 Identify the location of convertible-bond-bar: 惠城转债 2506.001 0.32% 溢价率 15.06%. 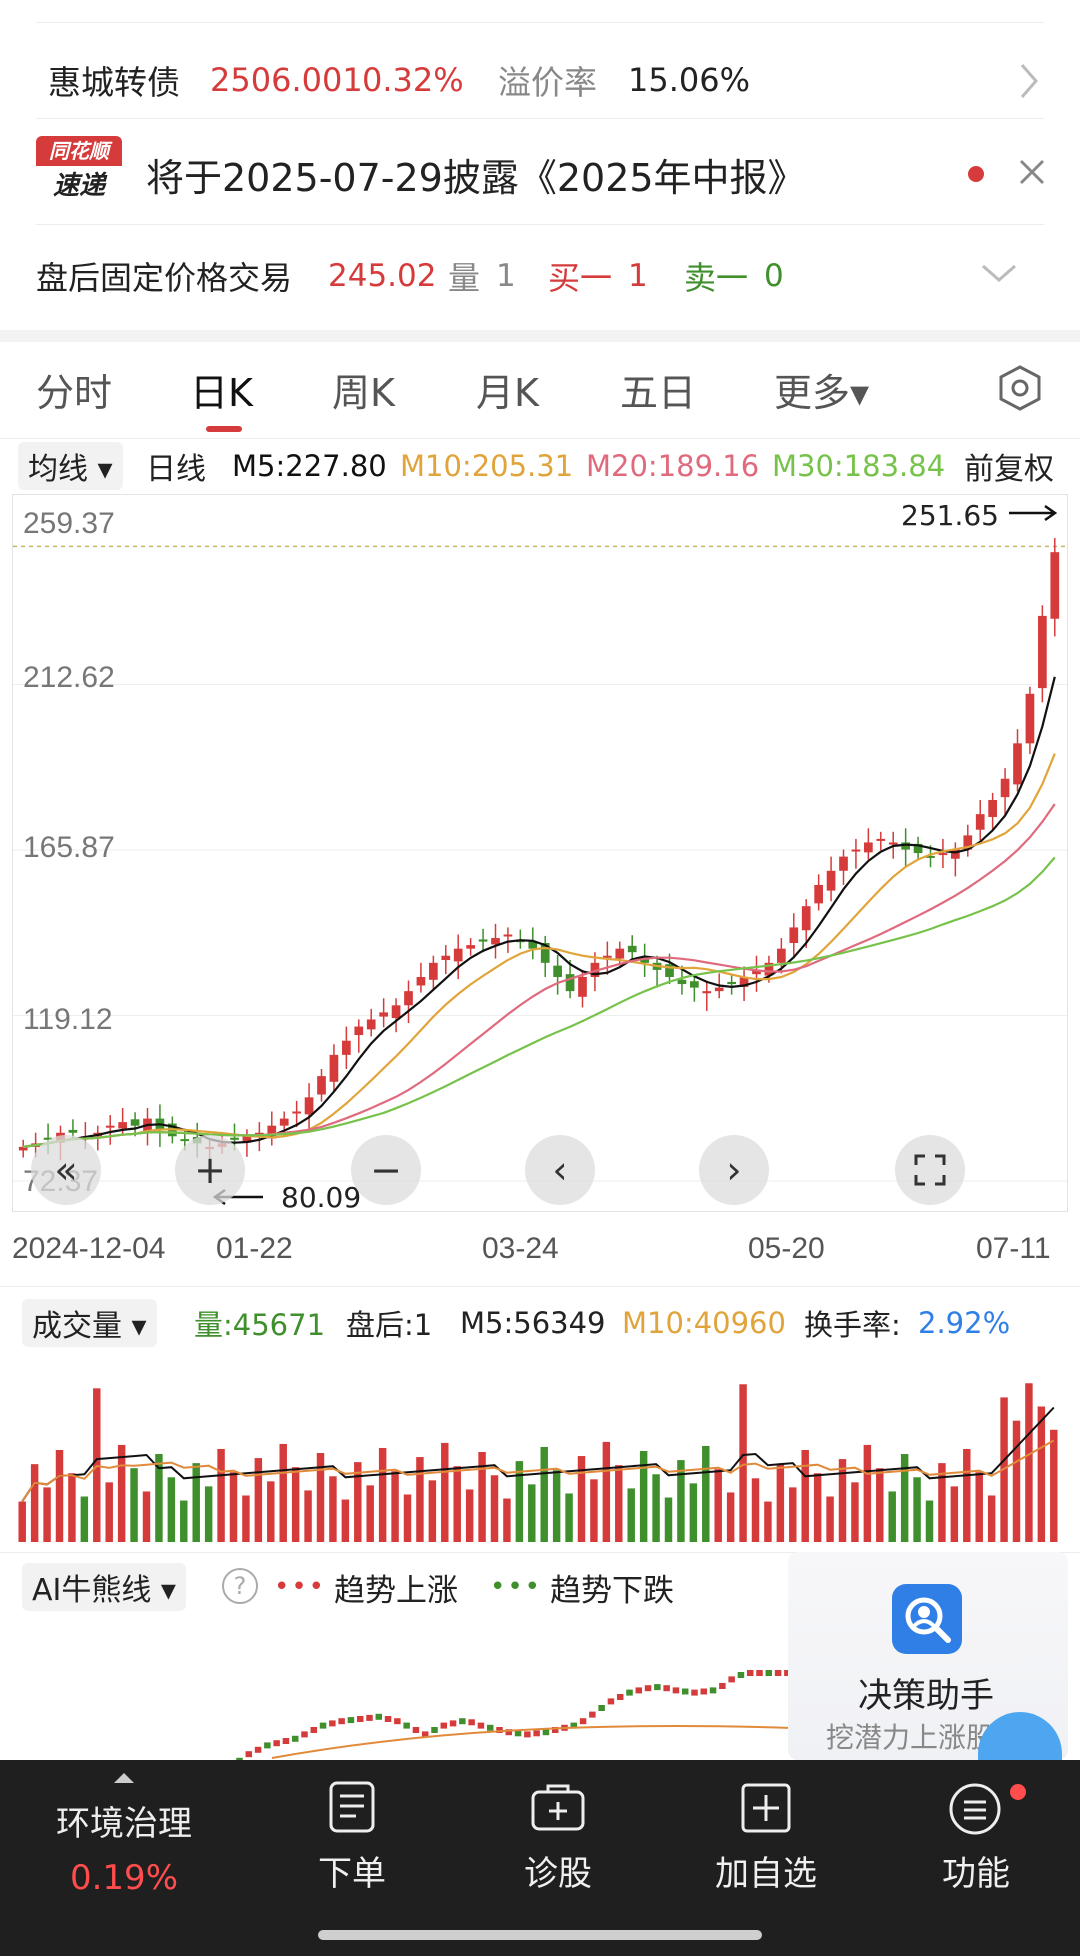
(540, 80).